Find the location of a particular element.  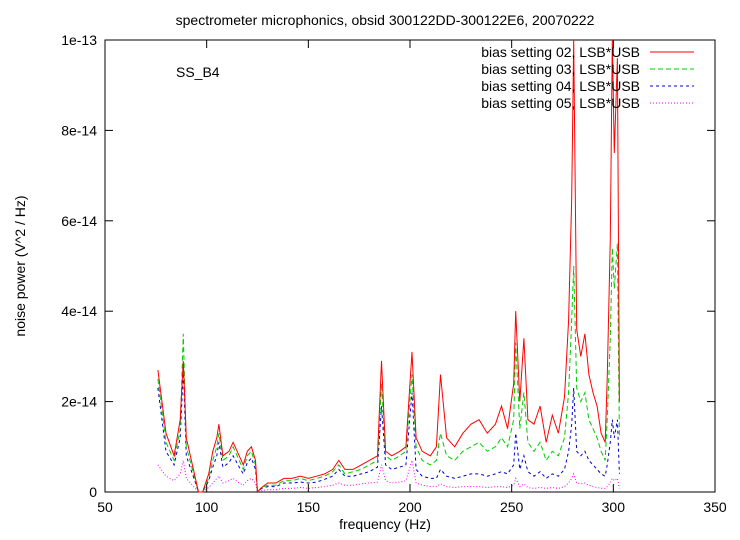

y-tick-label: 2e-14 is located at coordinates (79, 402).